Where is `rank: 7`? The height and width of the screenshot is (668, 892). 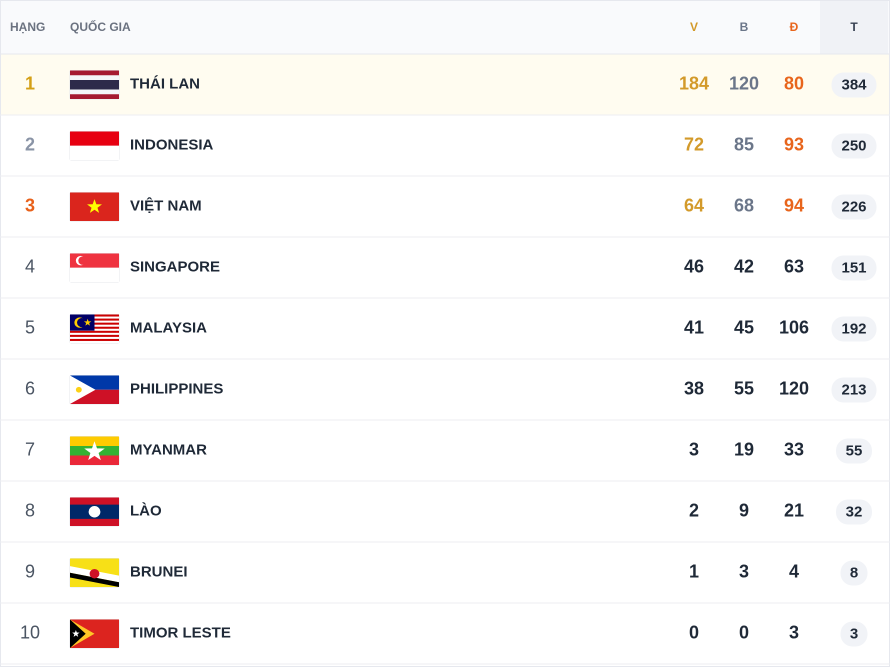 rank: 7 is located at coordinates (30, 449).